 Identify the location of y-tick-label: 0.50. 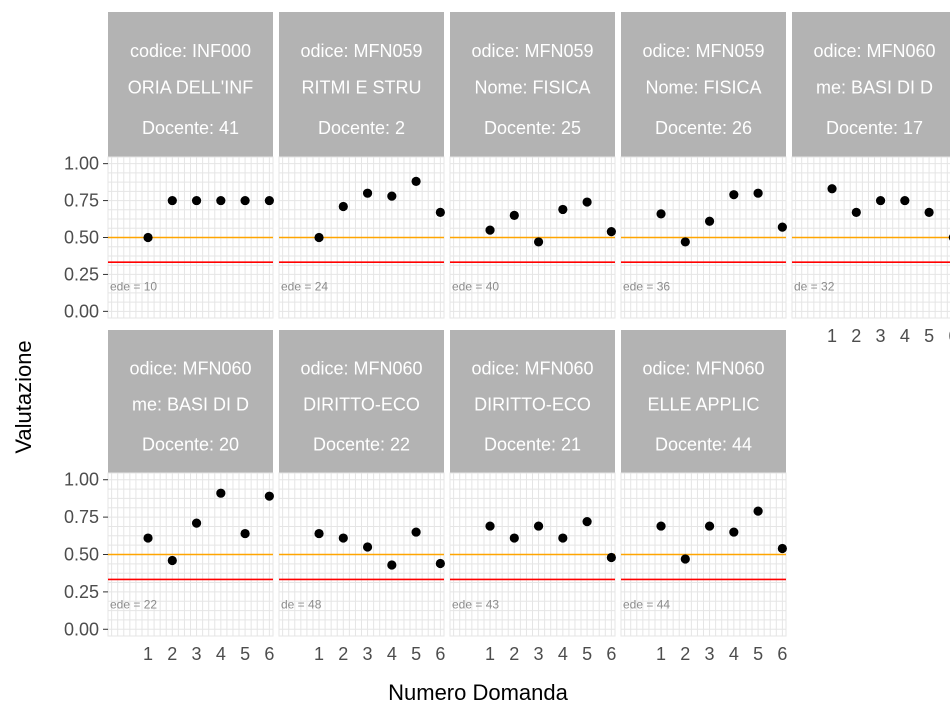
(81, 238).